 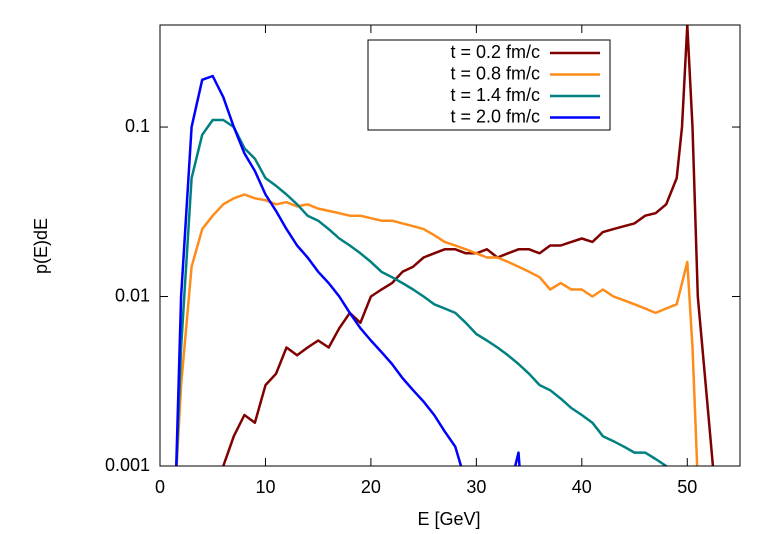 I want to click on x-tick-label: 0, so click(x=160, y=487).